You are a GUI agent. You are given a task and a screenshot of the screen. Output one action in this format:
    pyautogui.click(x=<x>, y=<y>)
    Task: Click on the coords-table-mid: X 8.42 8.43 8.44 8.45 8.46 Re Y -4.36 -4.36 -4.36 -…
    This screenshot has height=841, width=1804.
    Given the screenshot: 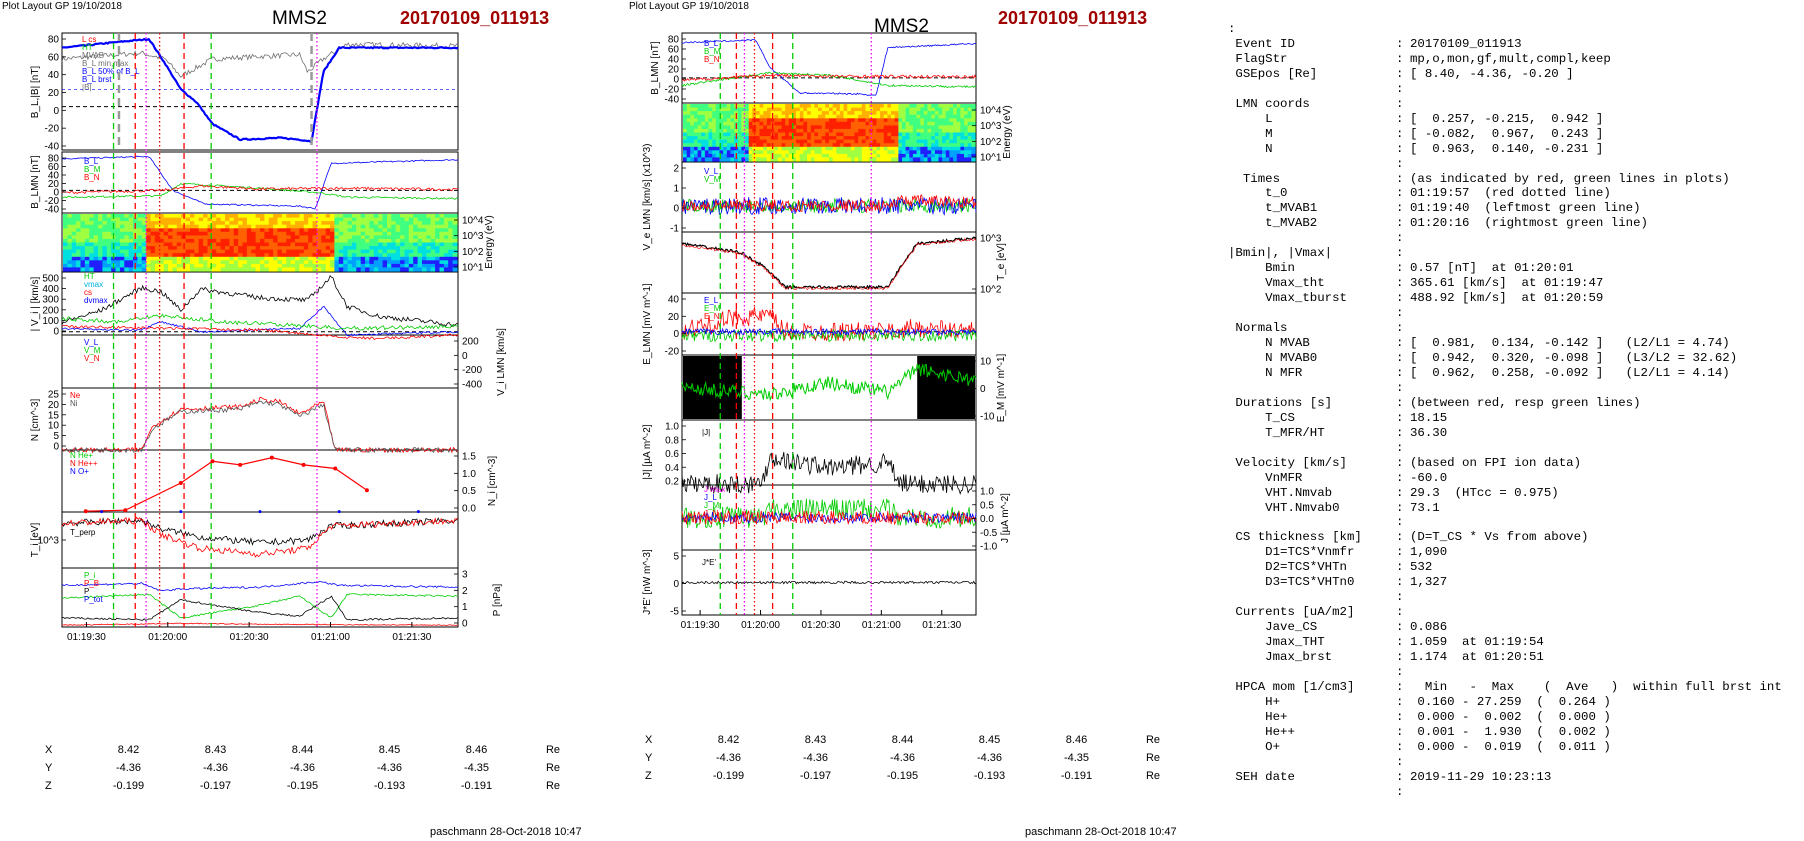 What is the action you would take?
    pyautogui.click(x=902, y=758)
    